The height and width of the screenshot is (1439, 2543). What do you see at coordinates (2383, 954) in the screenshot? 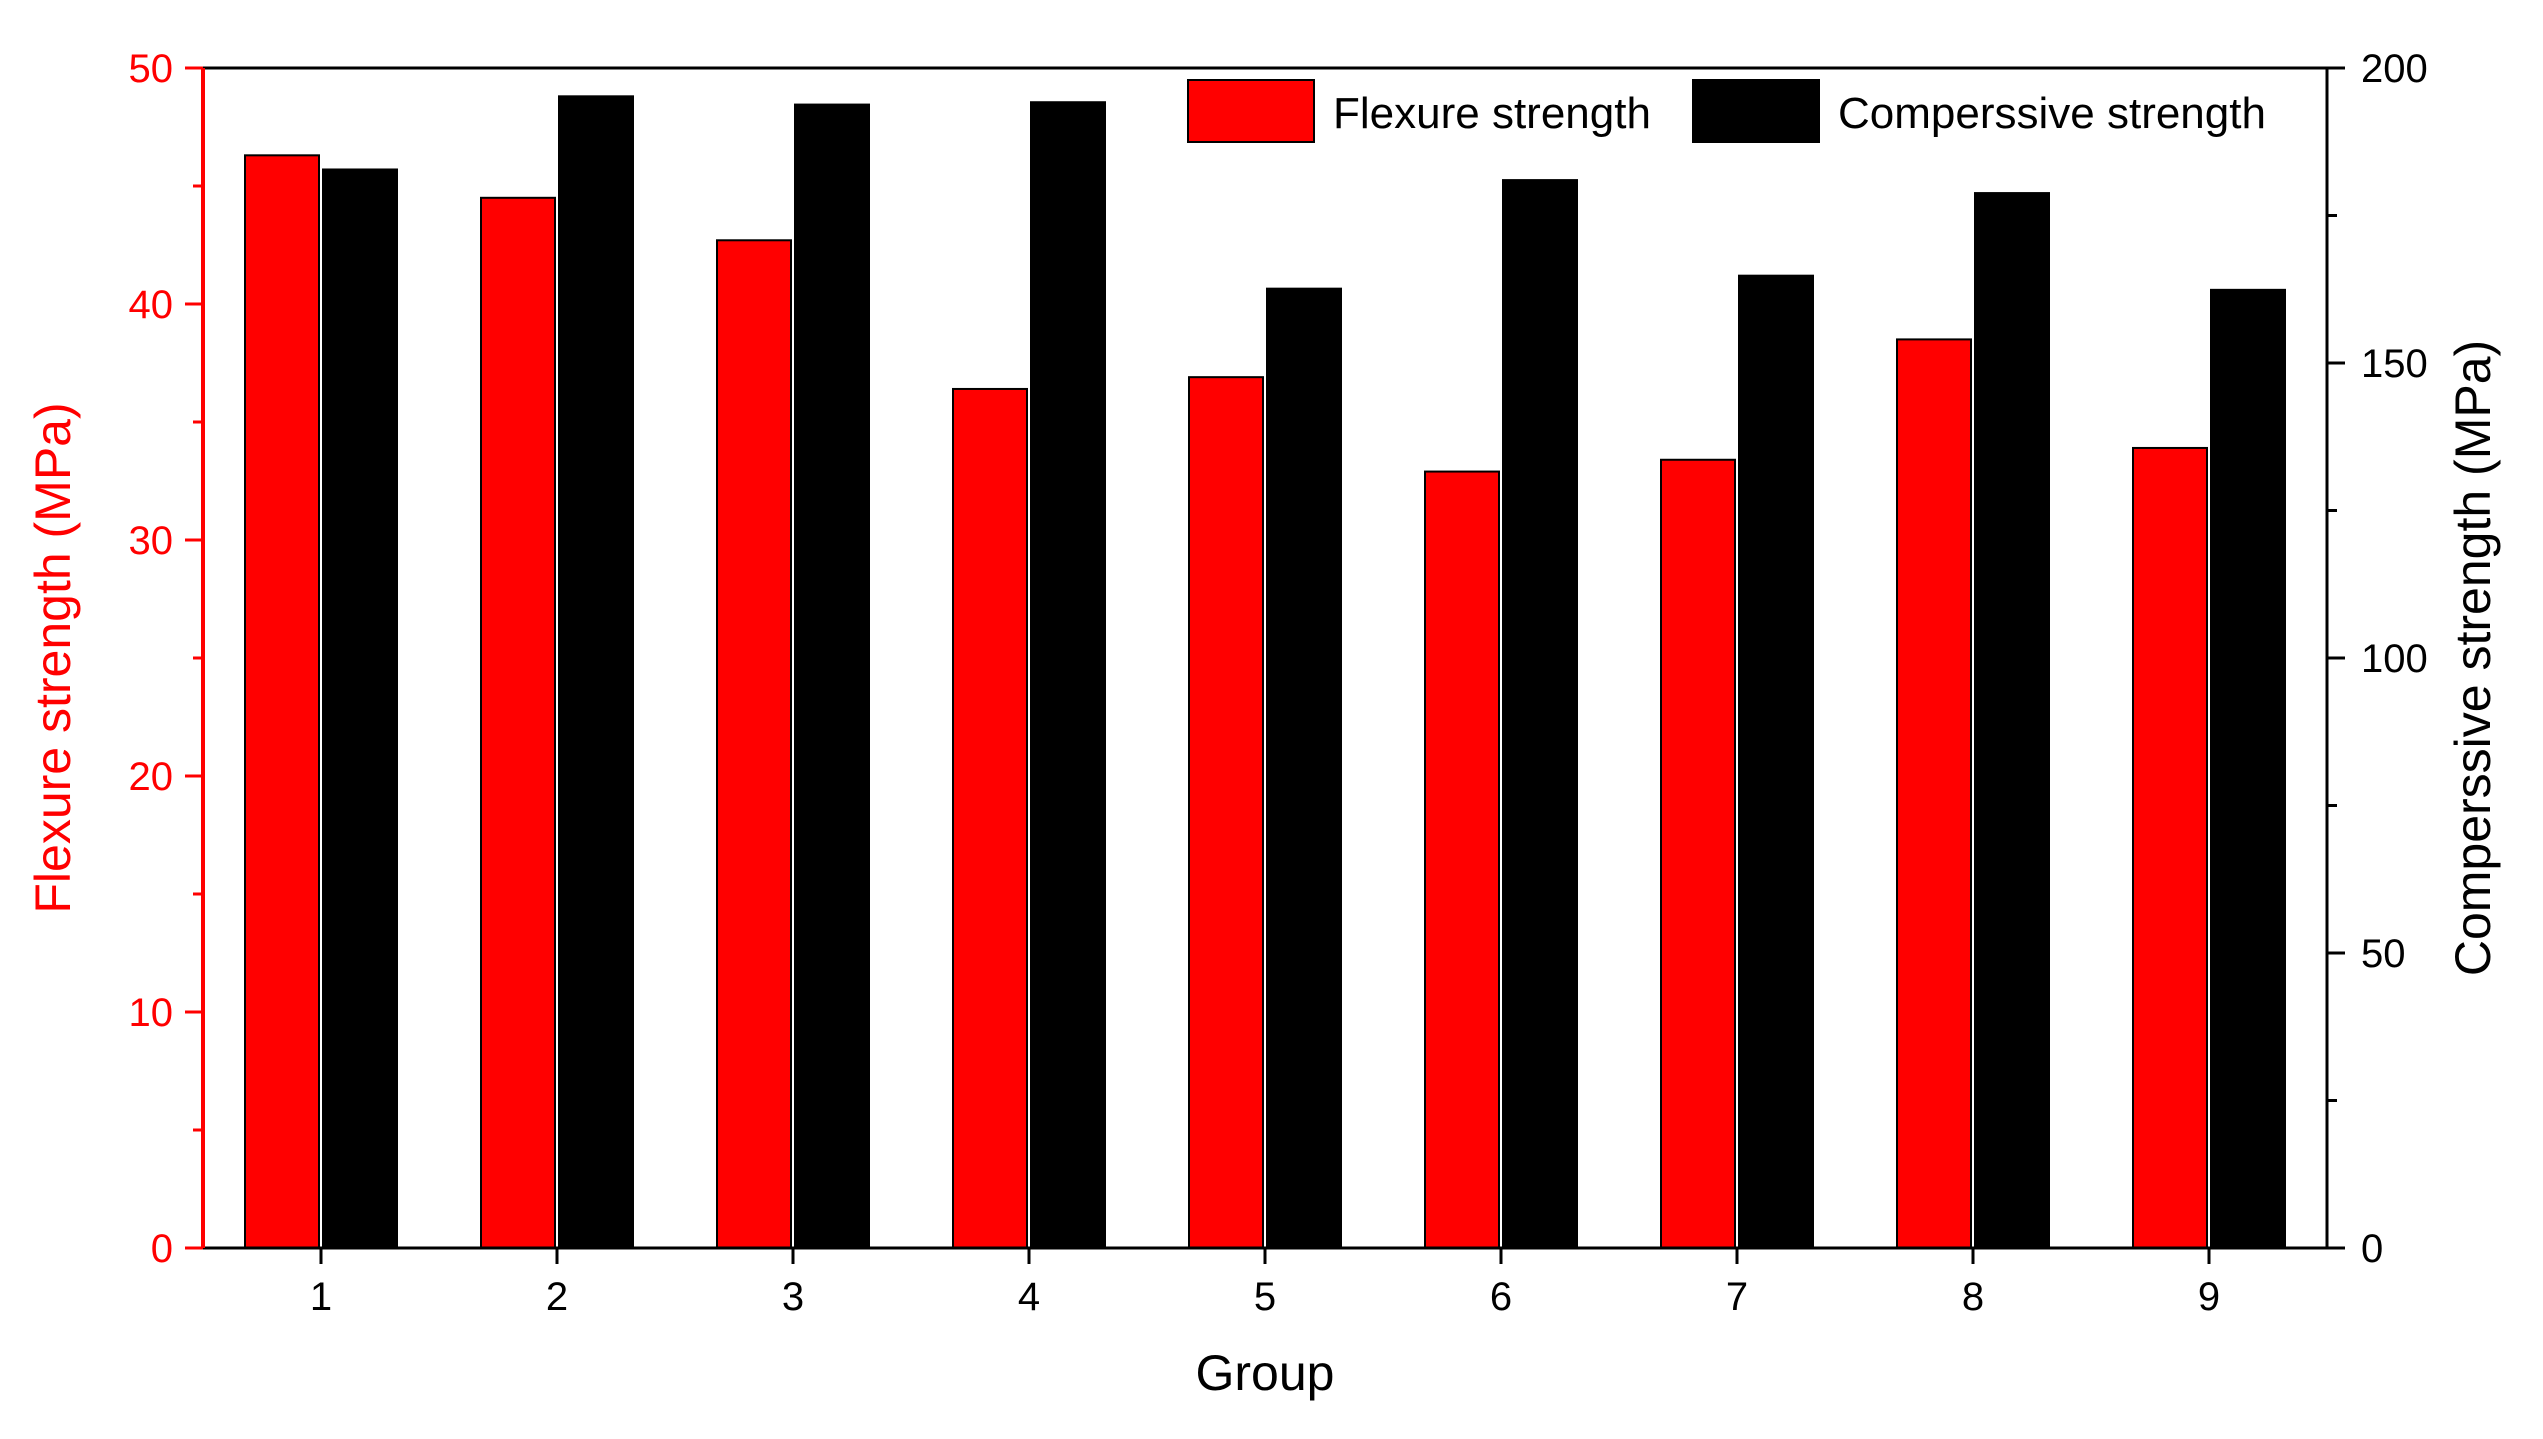
I see `right-tick-label: 50` at bounding box center [2383, 954].